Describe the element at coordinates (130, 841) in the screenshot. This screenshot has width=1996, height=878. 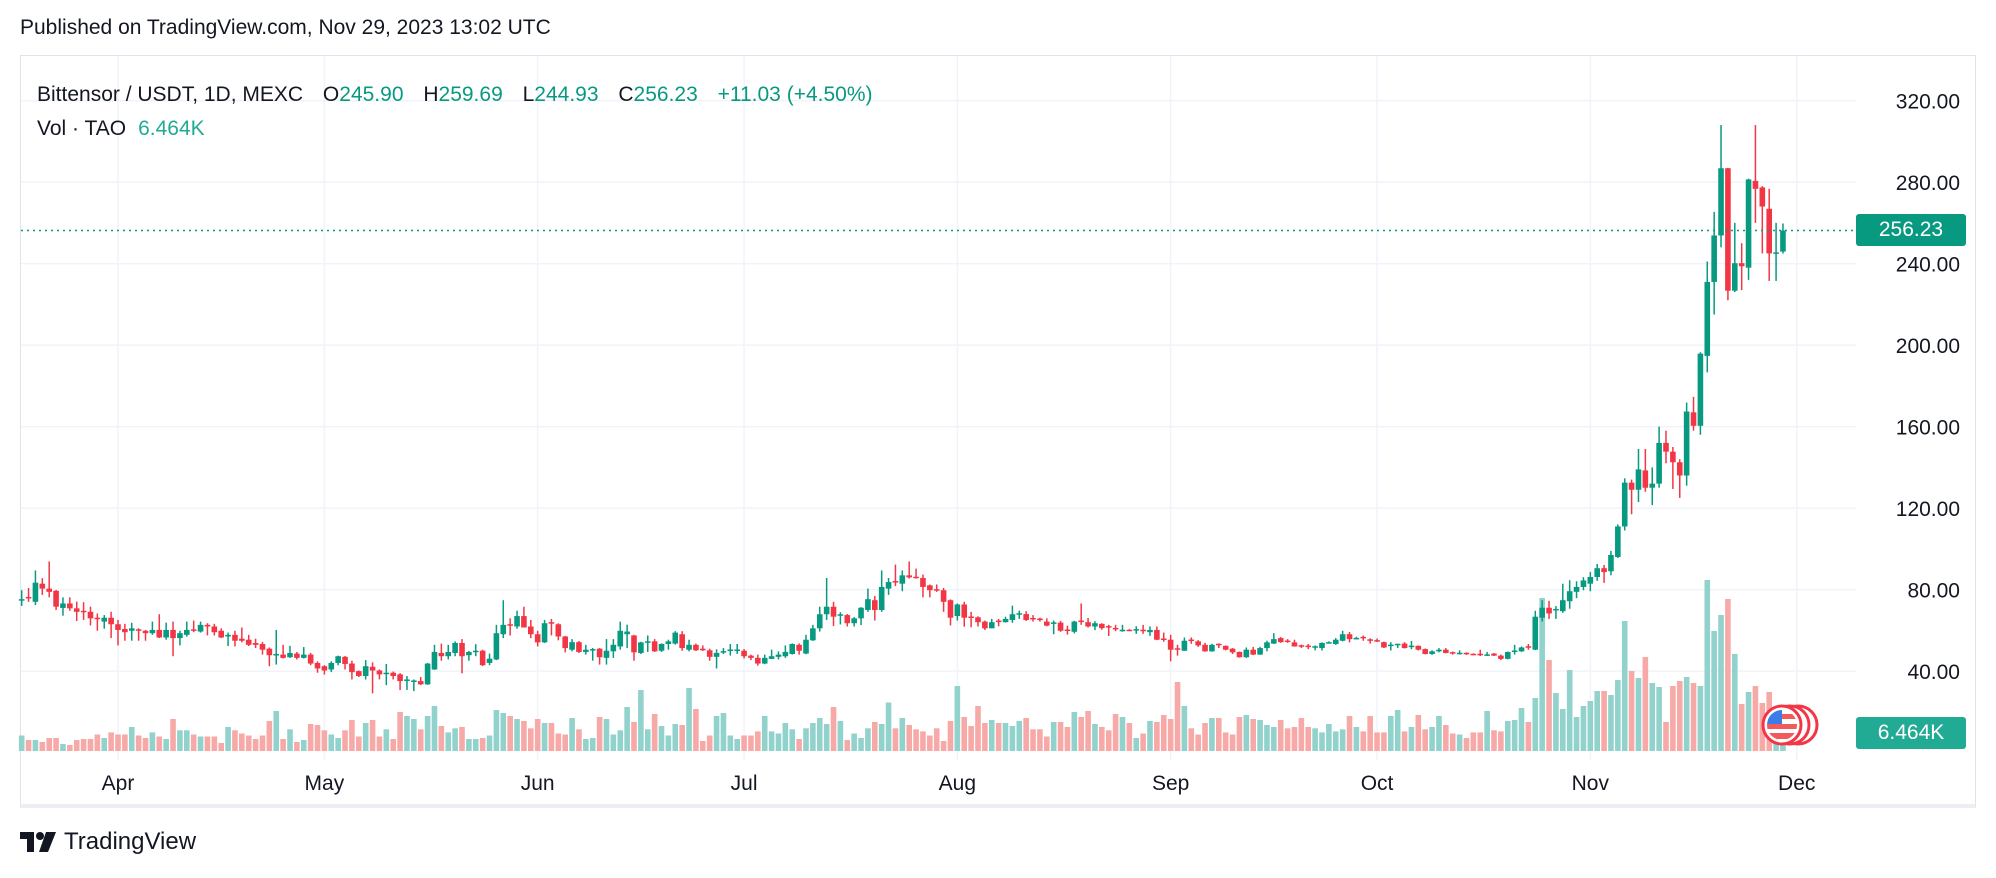
I see `tradingview-brand: TradingView` at that location.